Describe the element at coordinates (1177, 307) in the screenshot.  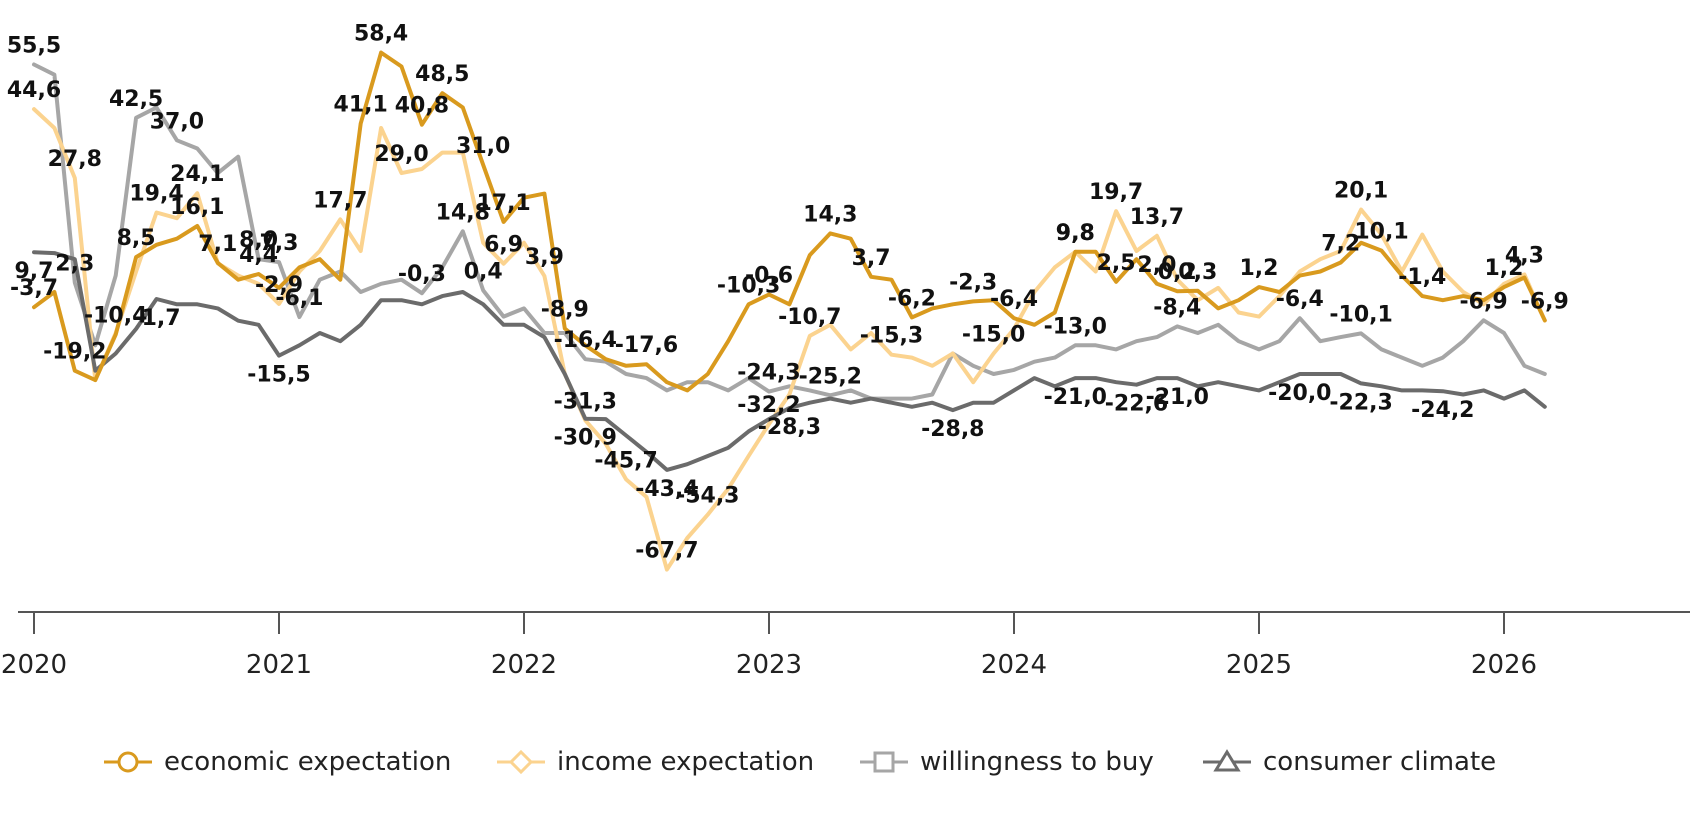
I see `data-label-willingness-to-buy-70: -8,4` at that location.